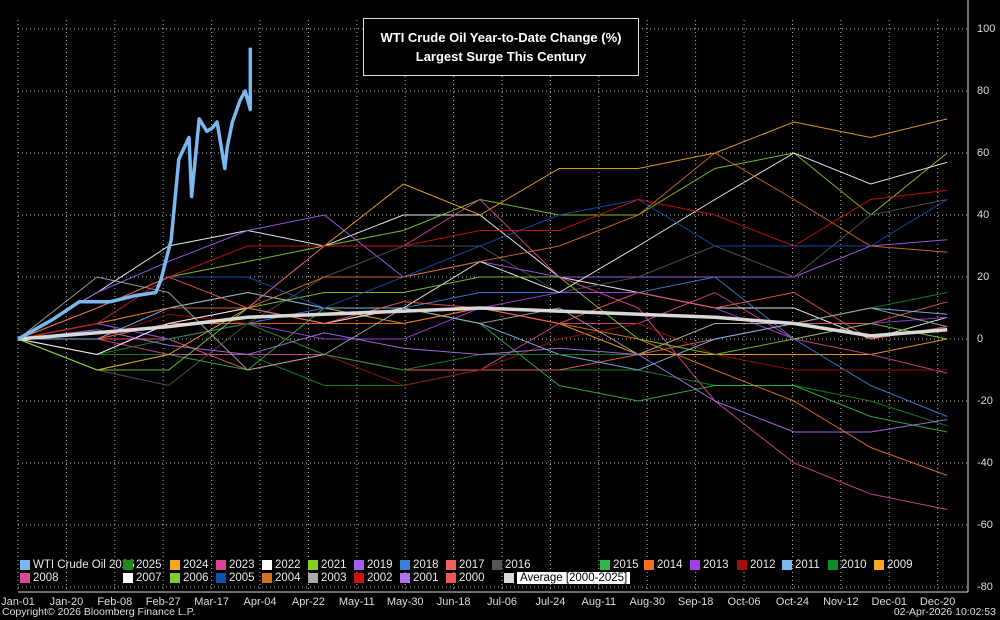 The image size is (1000, 620). I want to click on y-tick-label: 60, so click(983, 153).